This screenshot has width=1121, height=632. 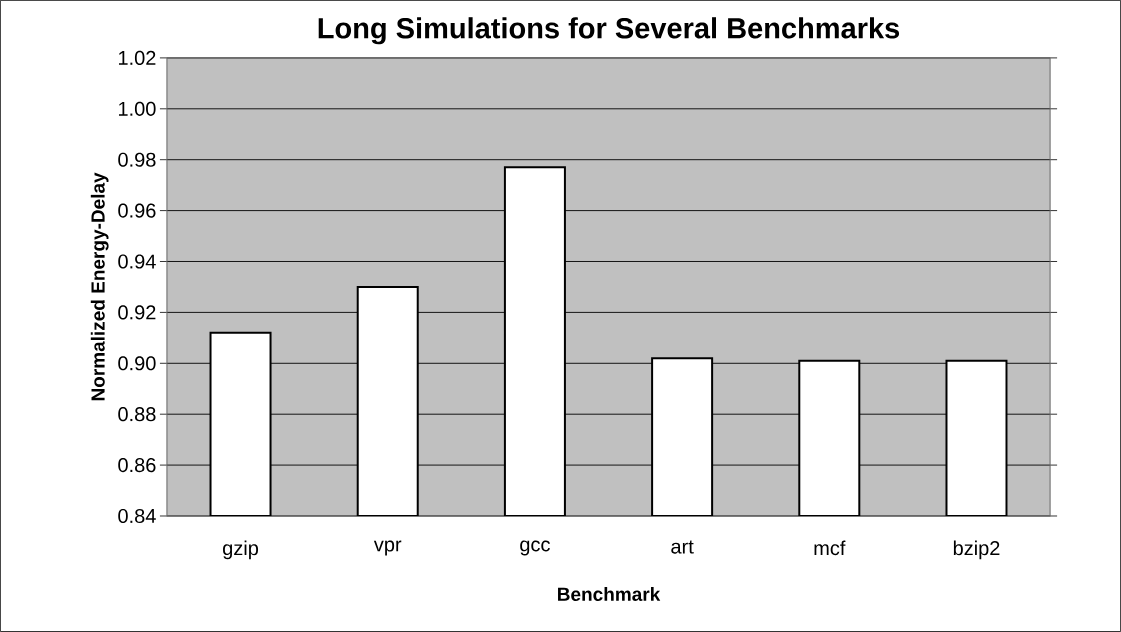 I want to click on y-axis-title: Normalized Energy-Delay, so click(x=99, y=286).